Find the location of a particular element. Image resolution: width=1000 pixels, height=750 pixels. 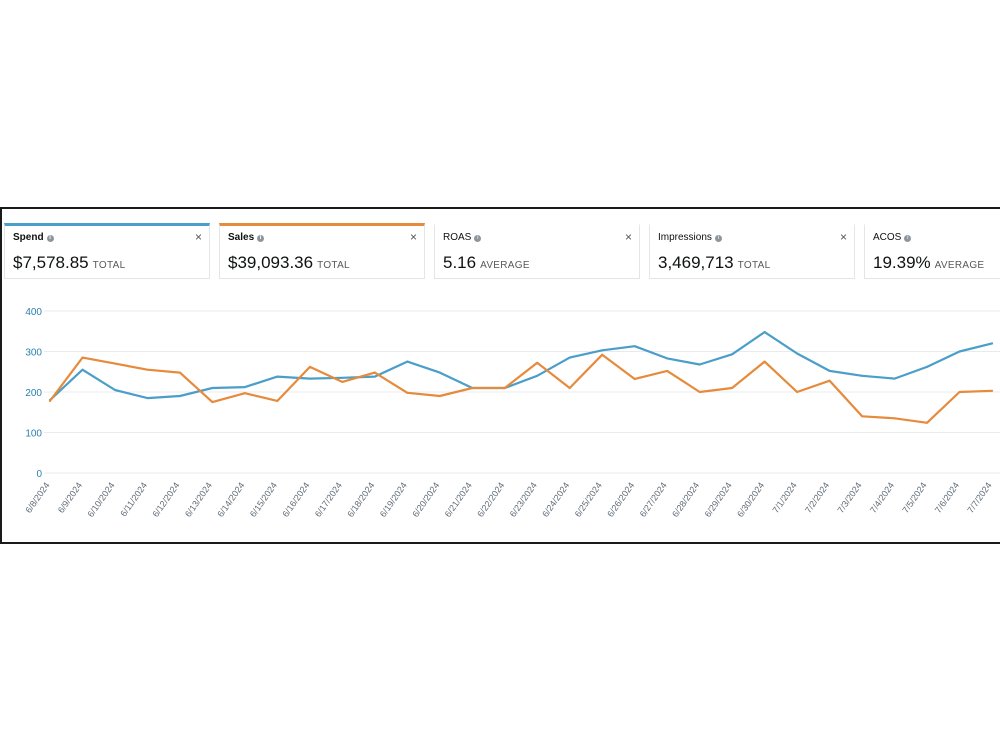

x-tick-label: 6/13/2024 is located at coordinates (198, 499).